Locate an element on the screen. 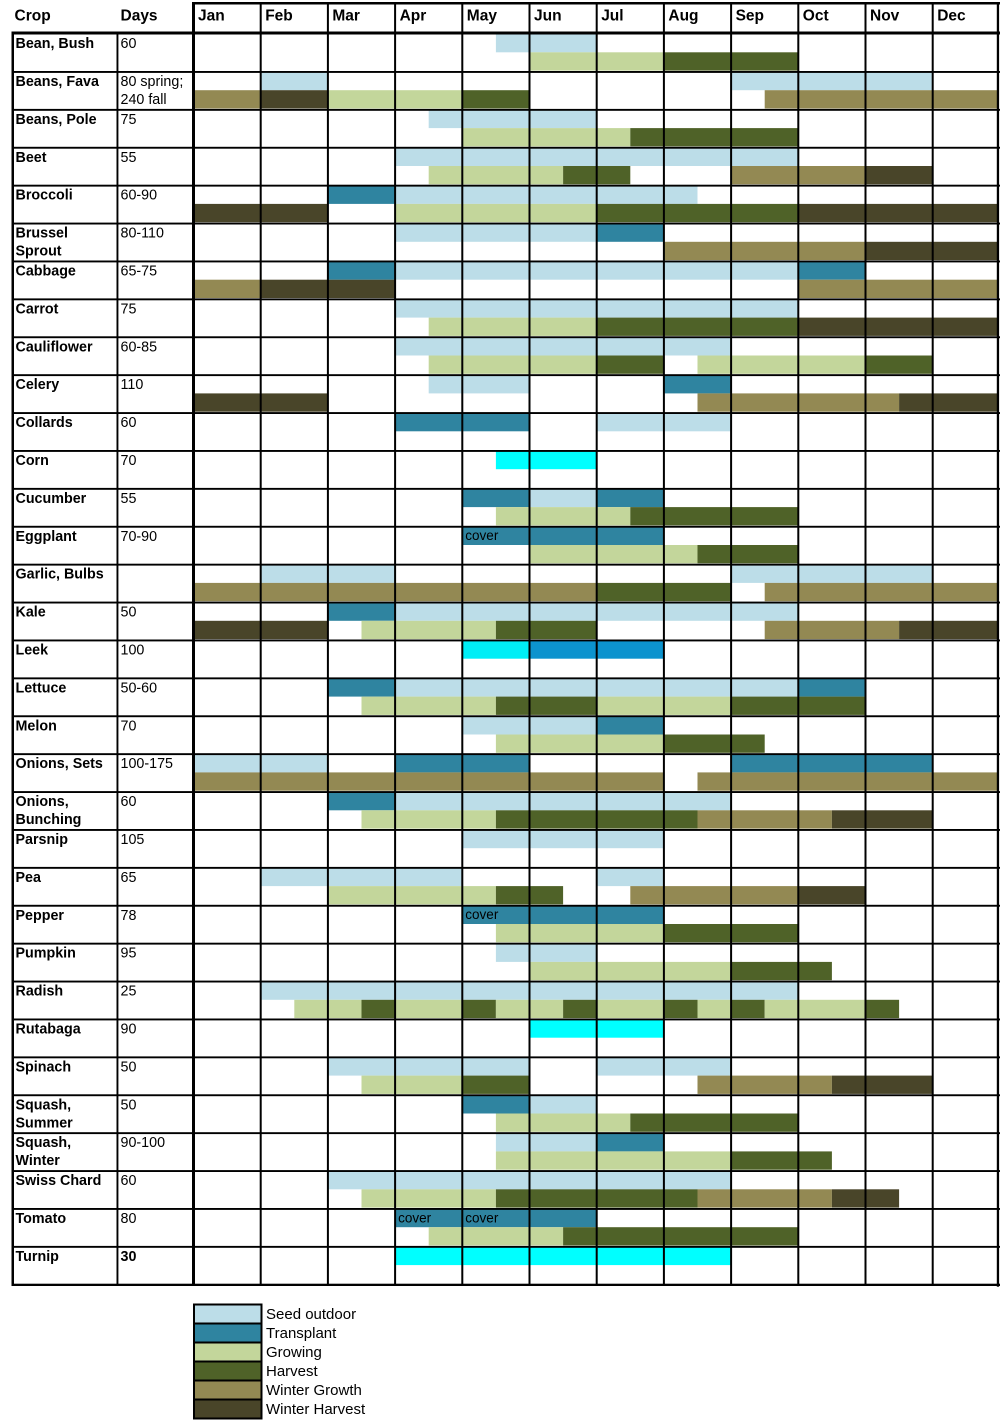 Image resolution: width=1000 pixels, height=1427 pixels. svg-text: 80 spring; is located at coordinates (152, 82).